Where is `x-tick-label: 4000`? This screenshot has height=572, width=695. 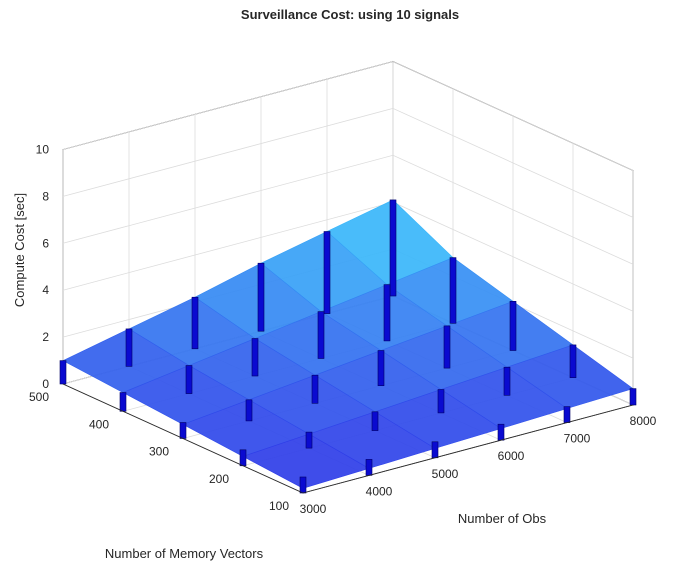
x-tick-label: 4000 is located at coordinates (379, 491).